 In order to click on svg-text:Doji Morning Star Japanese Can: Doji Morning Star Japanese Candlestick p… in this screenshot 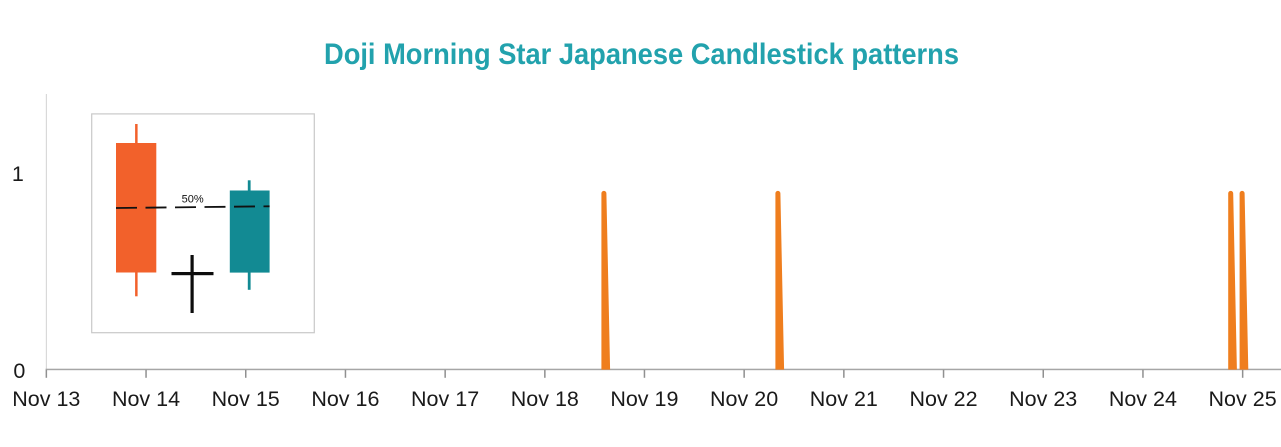, I will do `click(641, 54)`.